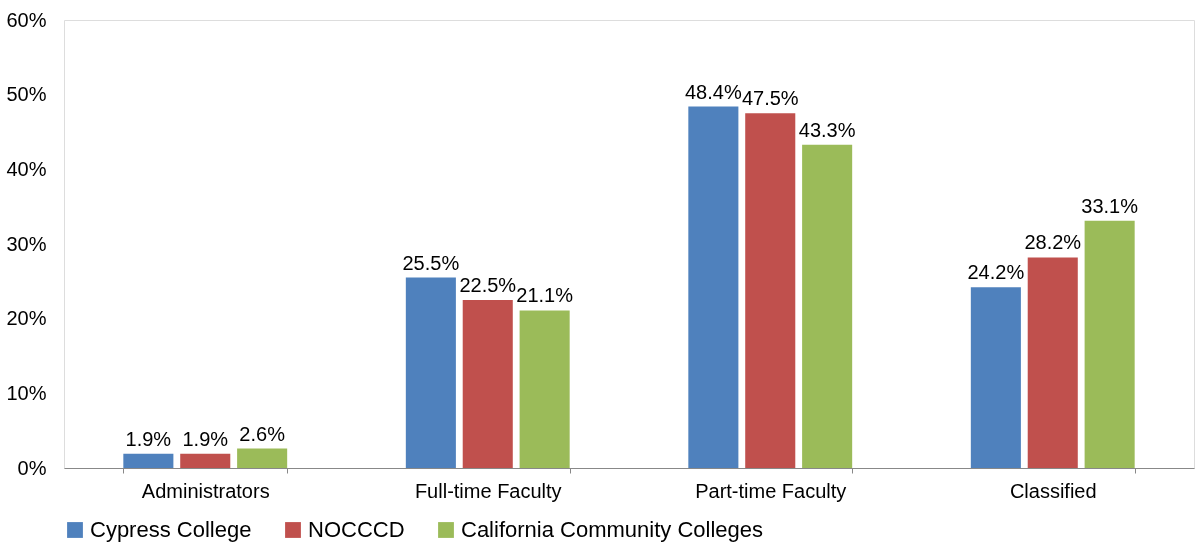 This screenshot has height=546, width=1199. I want to click on data-label: 2.6%, so click(262, 433).